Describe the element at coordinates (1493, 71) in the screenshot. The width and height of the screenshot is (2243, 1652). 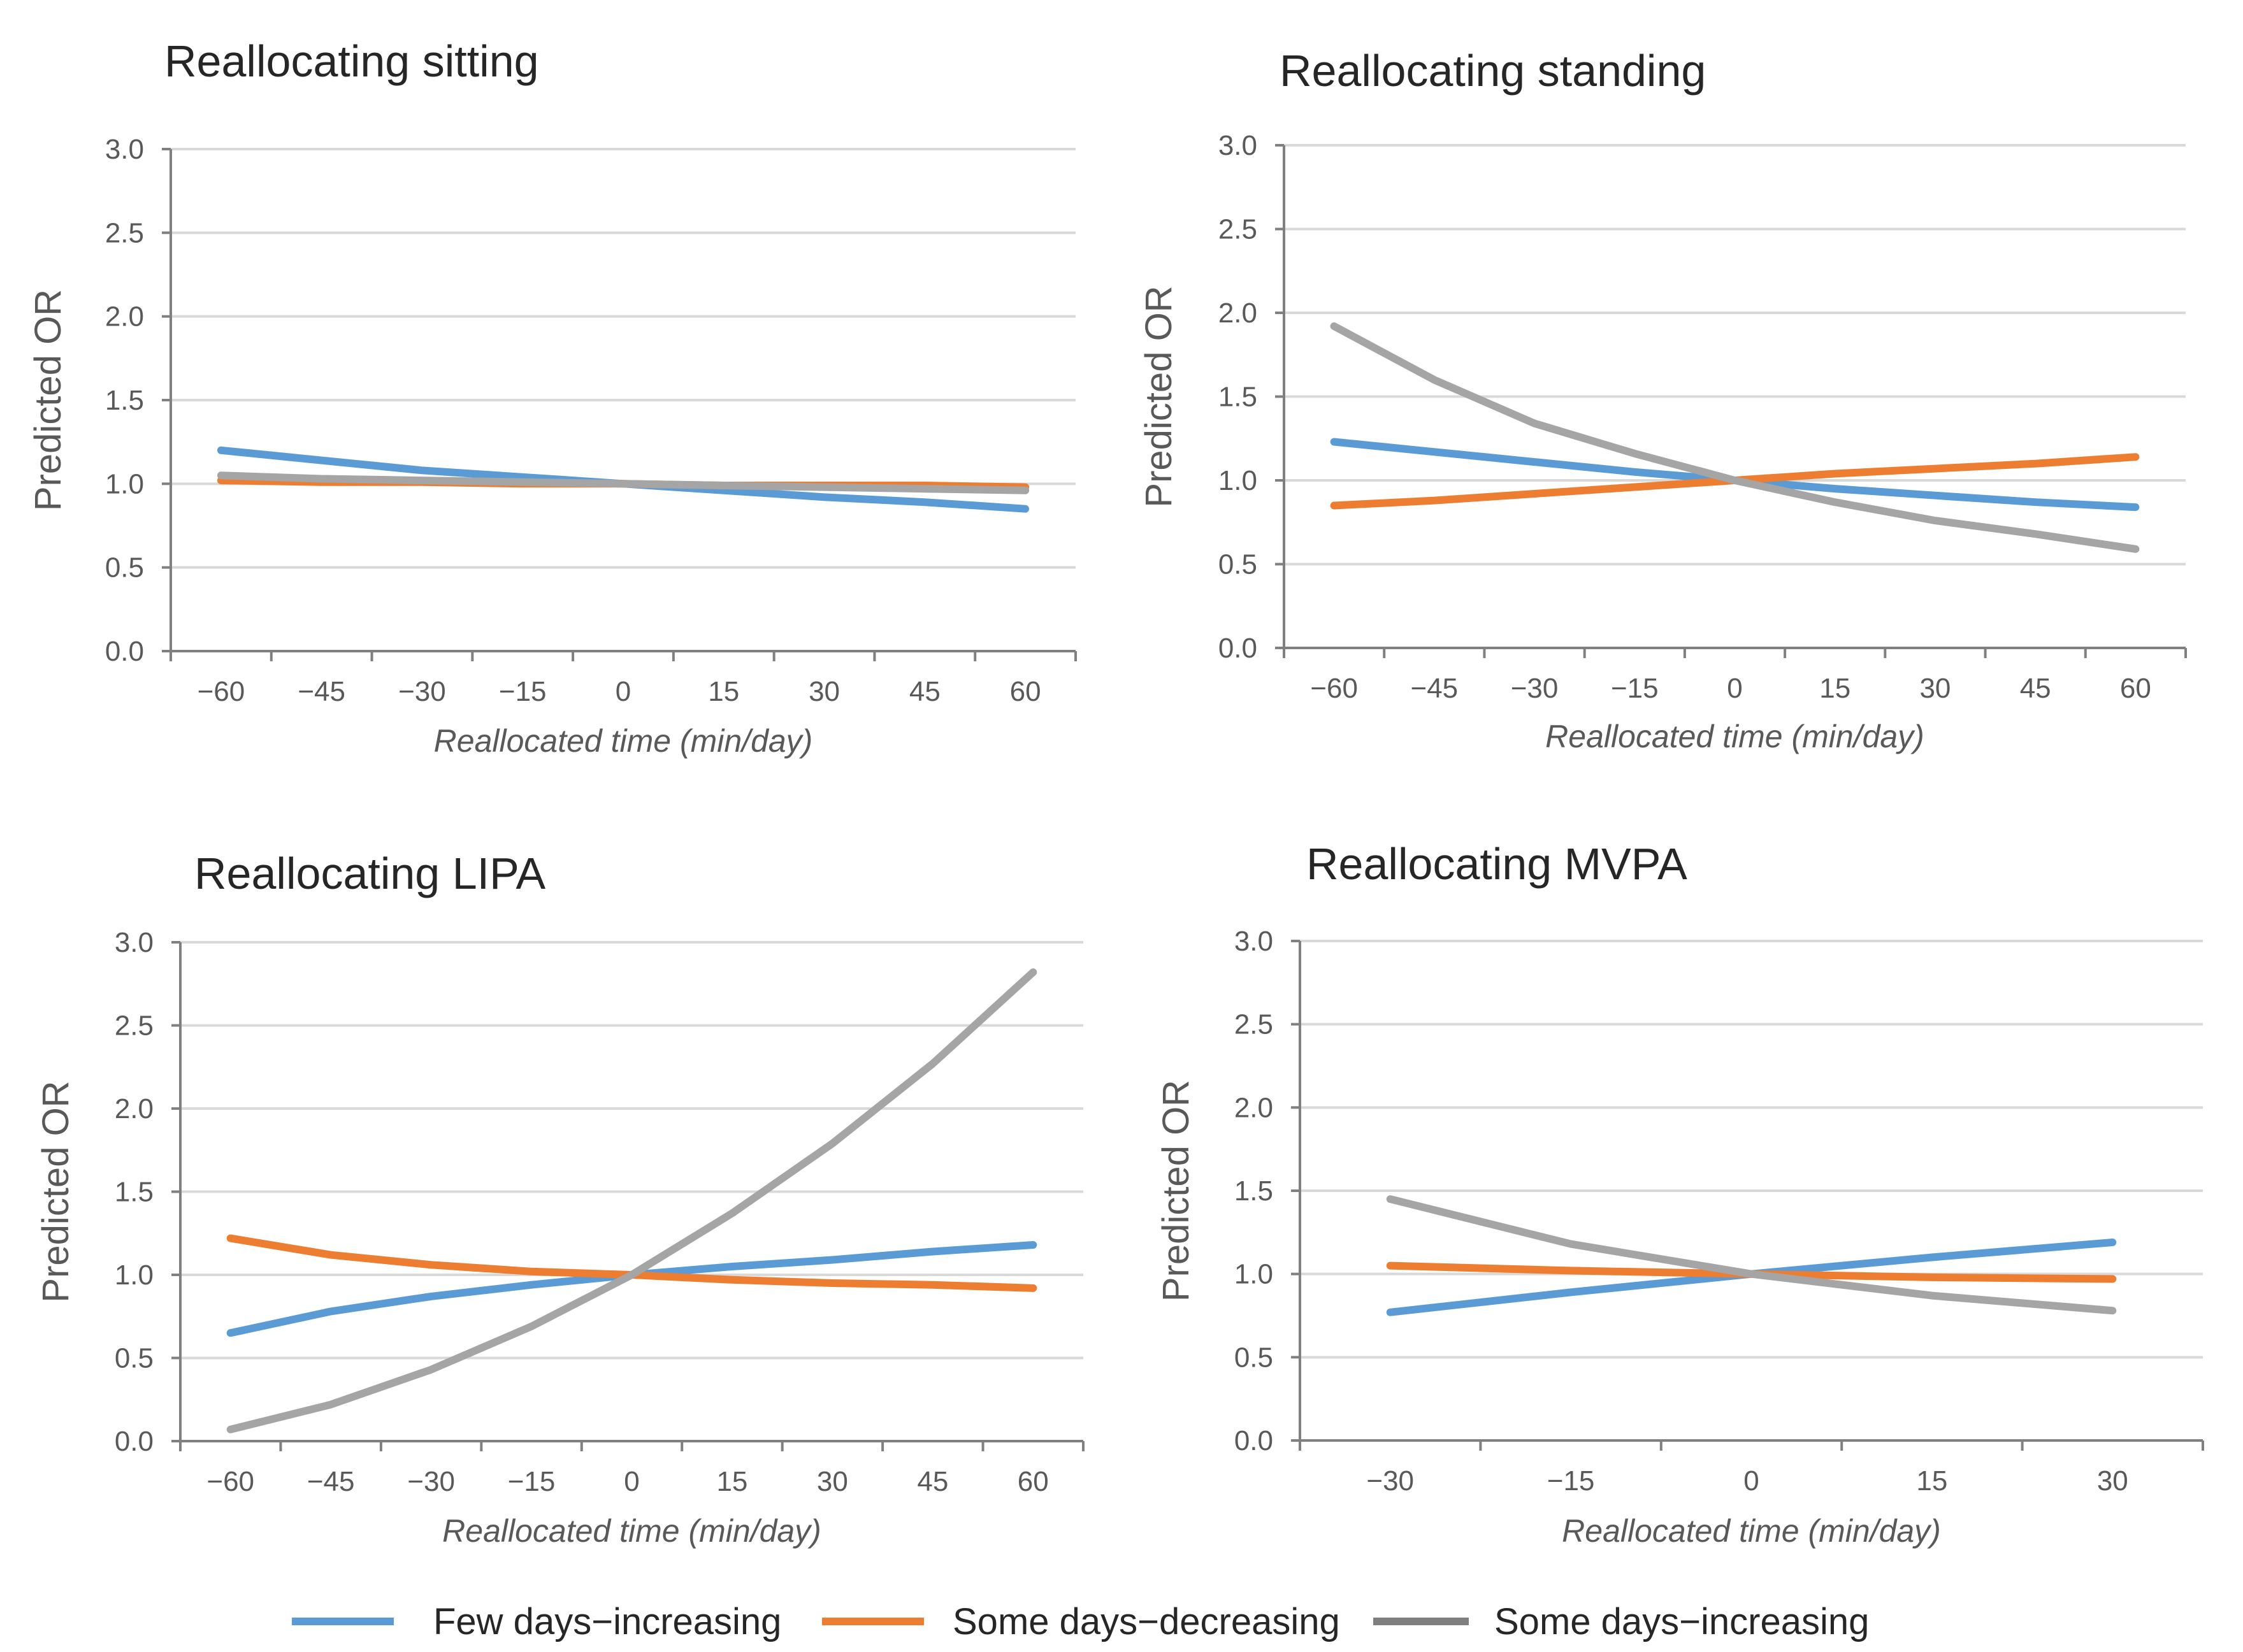
I see `chart-title: Reallocating standing` at that location.